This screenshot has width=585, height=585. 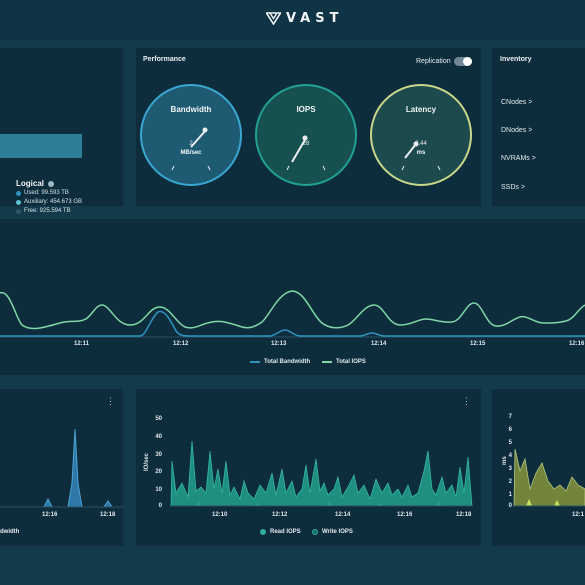 I want to click on latency-y-tick-3: 3, so click(x=510, y=469).